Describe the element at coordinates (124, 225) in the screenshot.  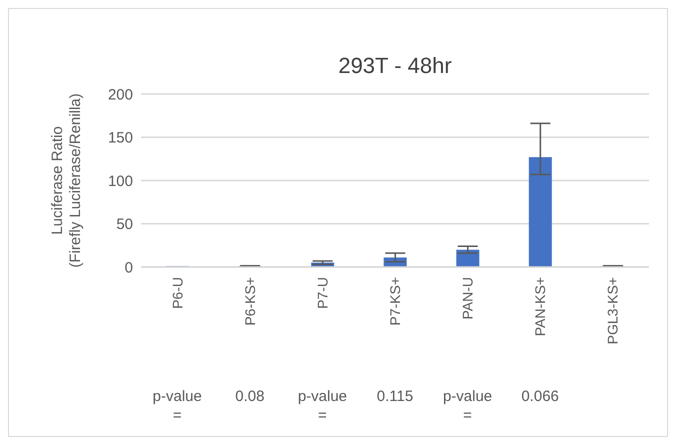
I see `y-tick-label: 50` at that location.